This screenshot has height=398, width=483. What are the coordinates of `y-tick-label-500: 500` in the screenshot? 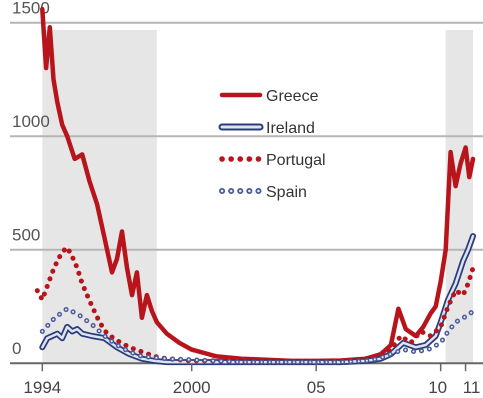 It's located at (26, 235).